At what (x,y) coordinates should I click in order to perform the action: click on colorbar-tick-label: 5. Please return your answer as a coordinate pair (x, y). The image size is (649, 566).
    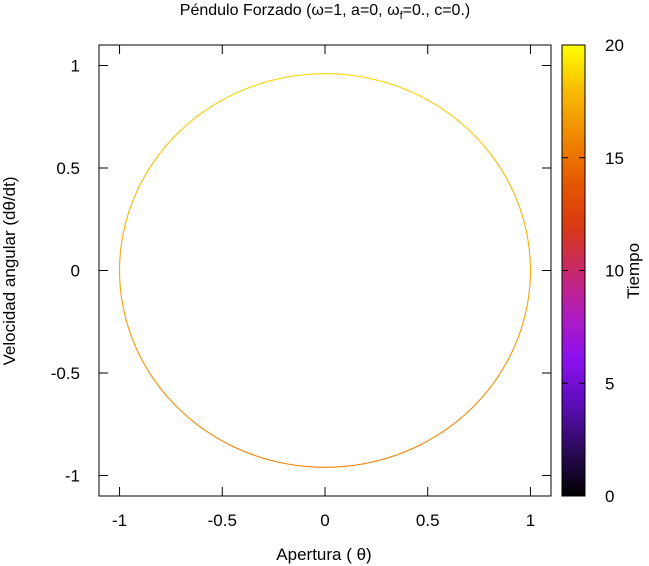
    Looking at the image, I should click on (609, 383).